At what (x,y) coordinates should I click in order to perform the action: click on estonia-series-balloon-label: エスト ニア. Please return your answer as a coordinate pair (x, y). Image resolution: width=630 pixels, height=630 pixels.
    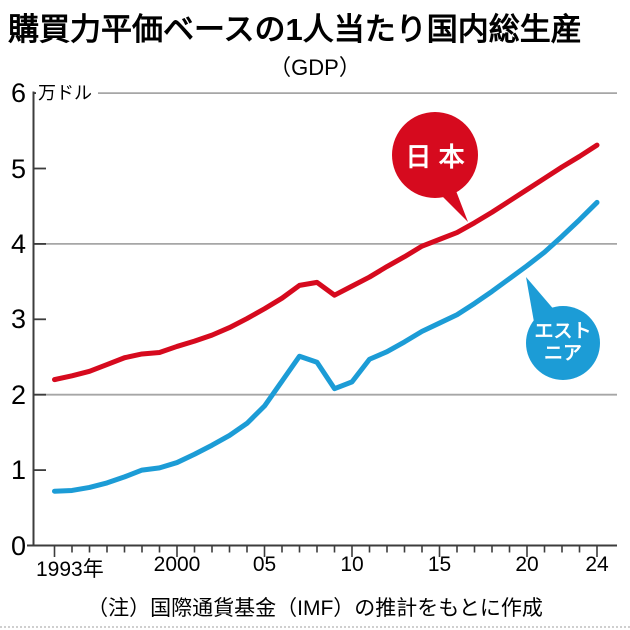
    Looking at the image, I should click on (563, 343).